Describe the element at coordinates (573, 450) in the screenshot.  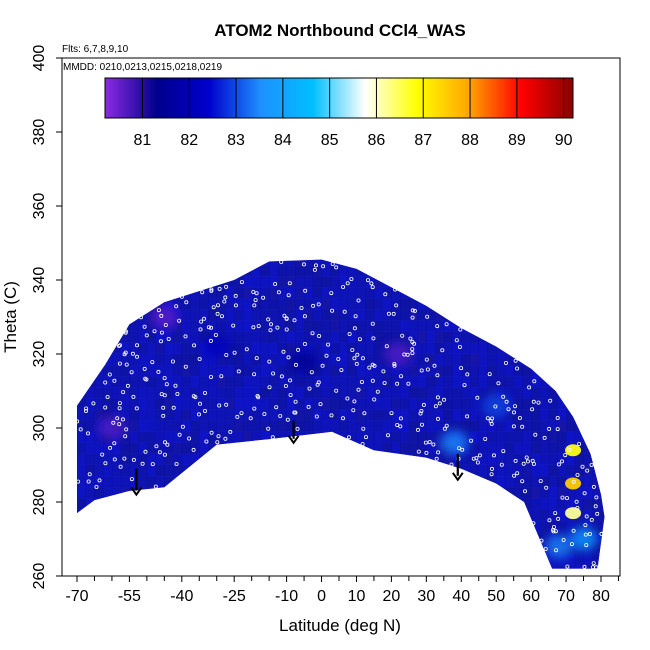
I see `field-highlight` at that location.